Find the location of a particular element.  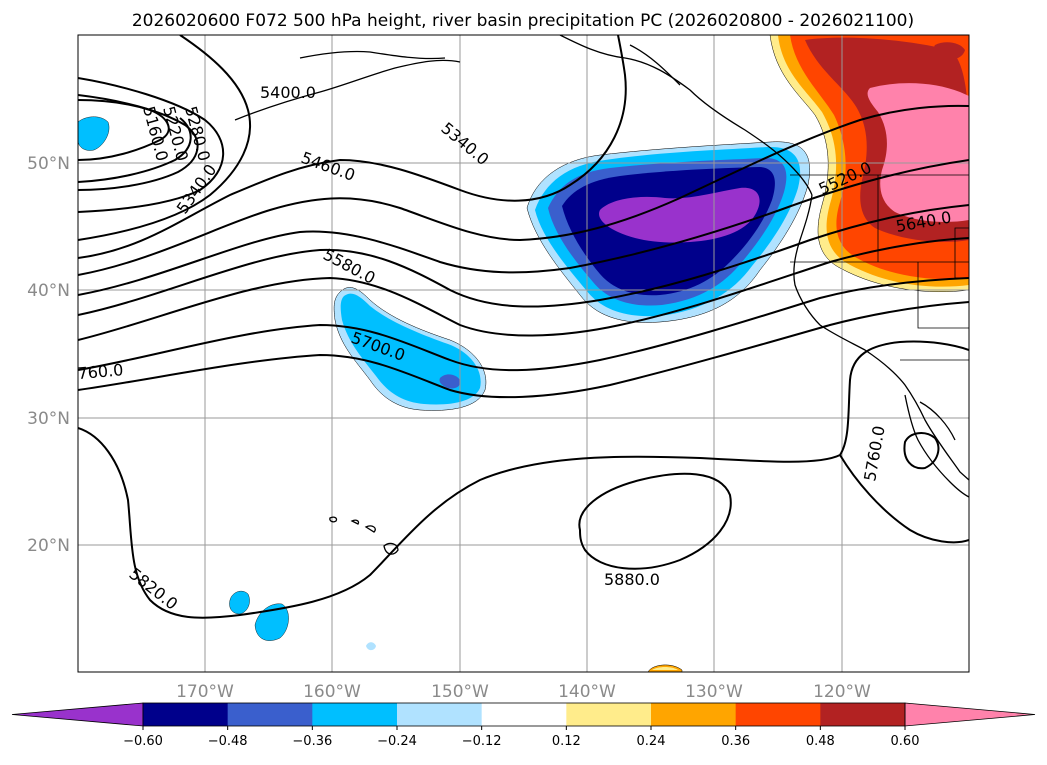

contour-label: 5880.0 is located at coordinates (632, 579).